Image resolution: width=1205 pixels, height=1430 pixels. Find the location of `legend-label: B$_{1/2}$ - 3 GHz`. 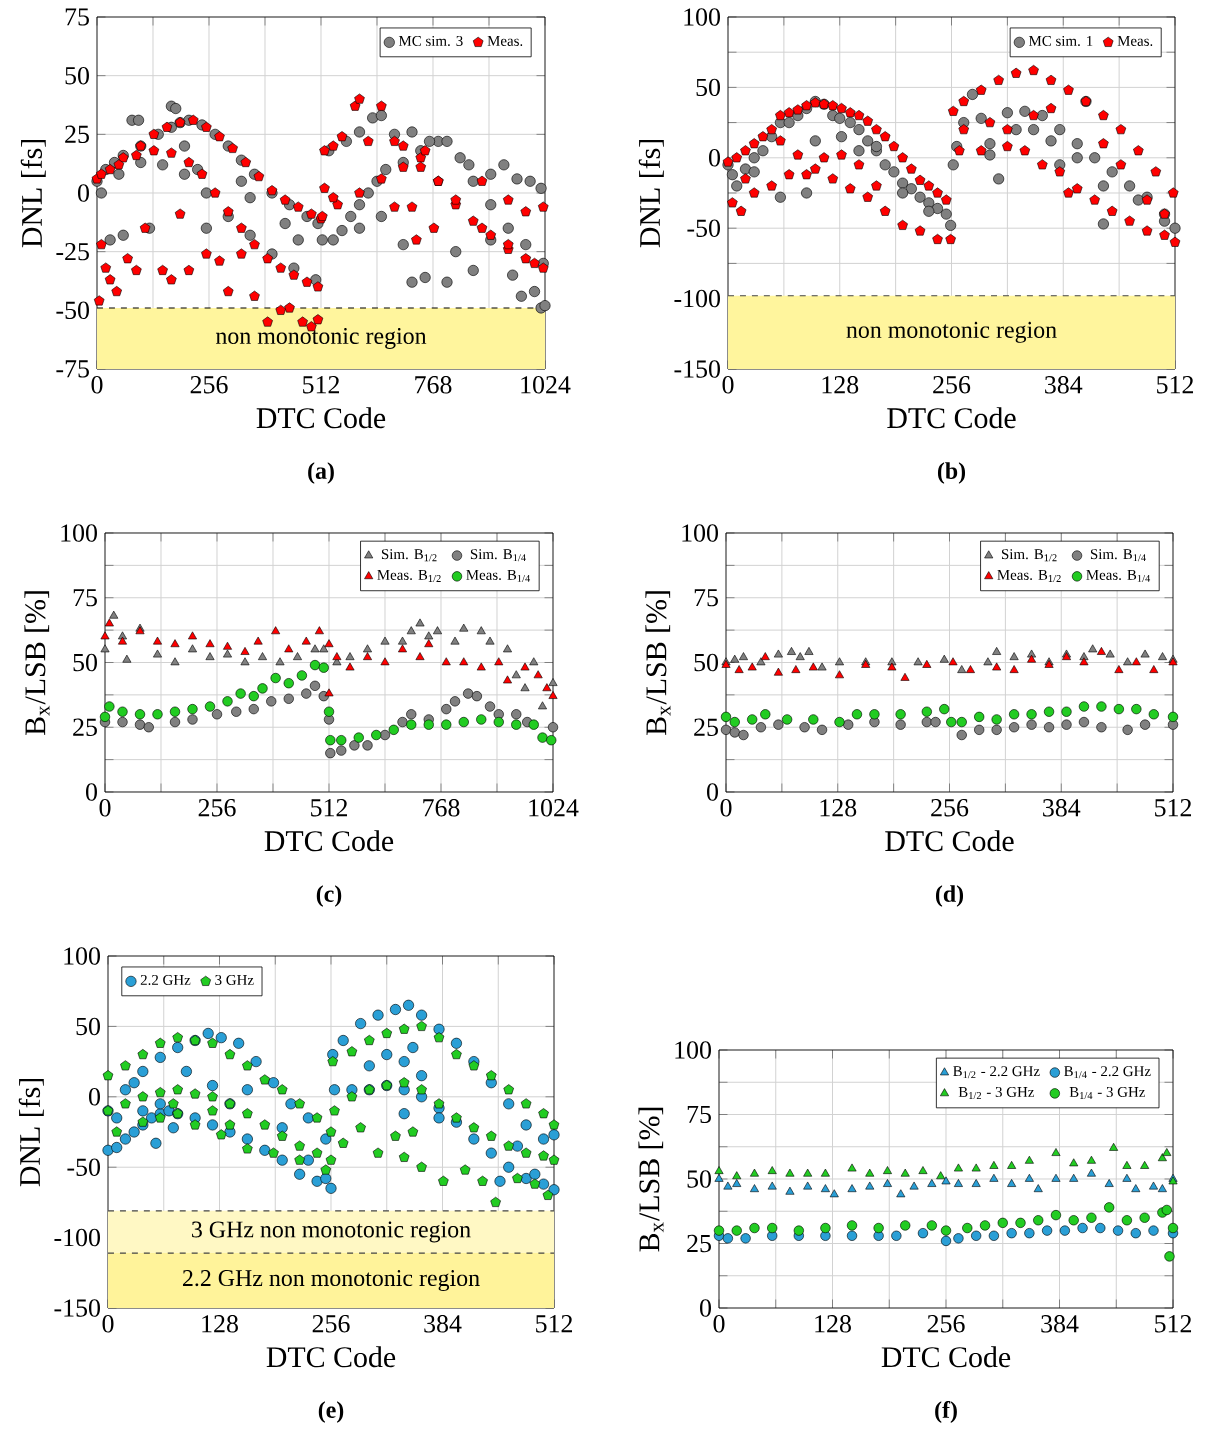

legend-label: B$_{1/2}$ - 3 GHz is located at coordinates (996, 1093).